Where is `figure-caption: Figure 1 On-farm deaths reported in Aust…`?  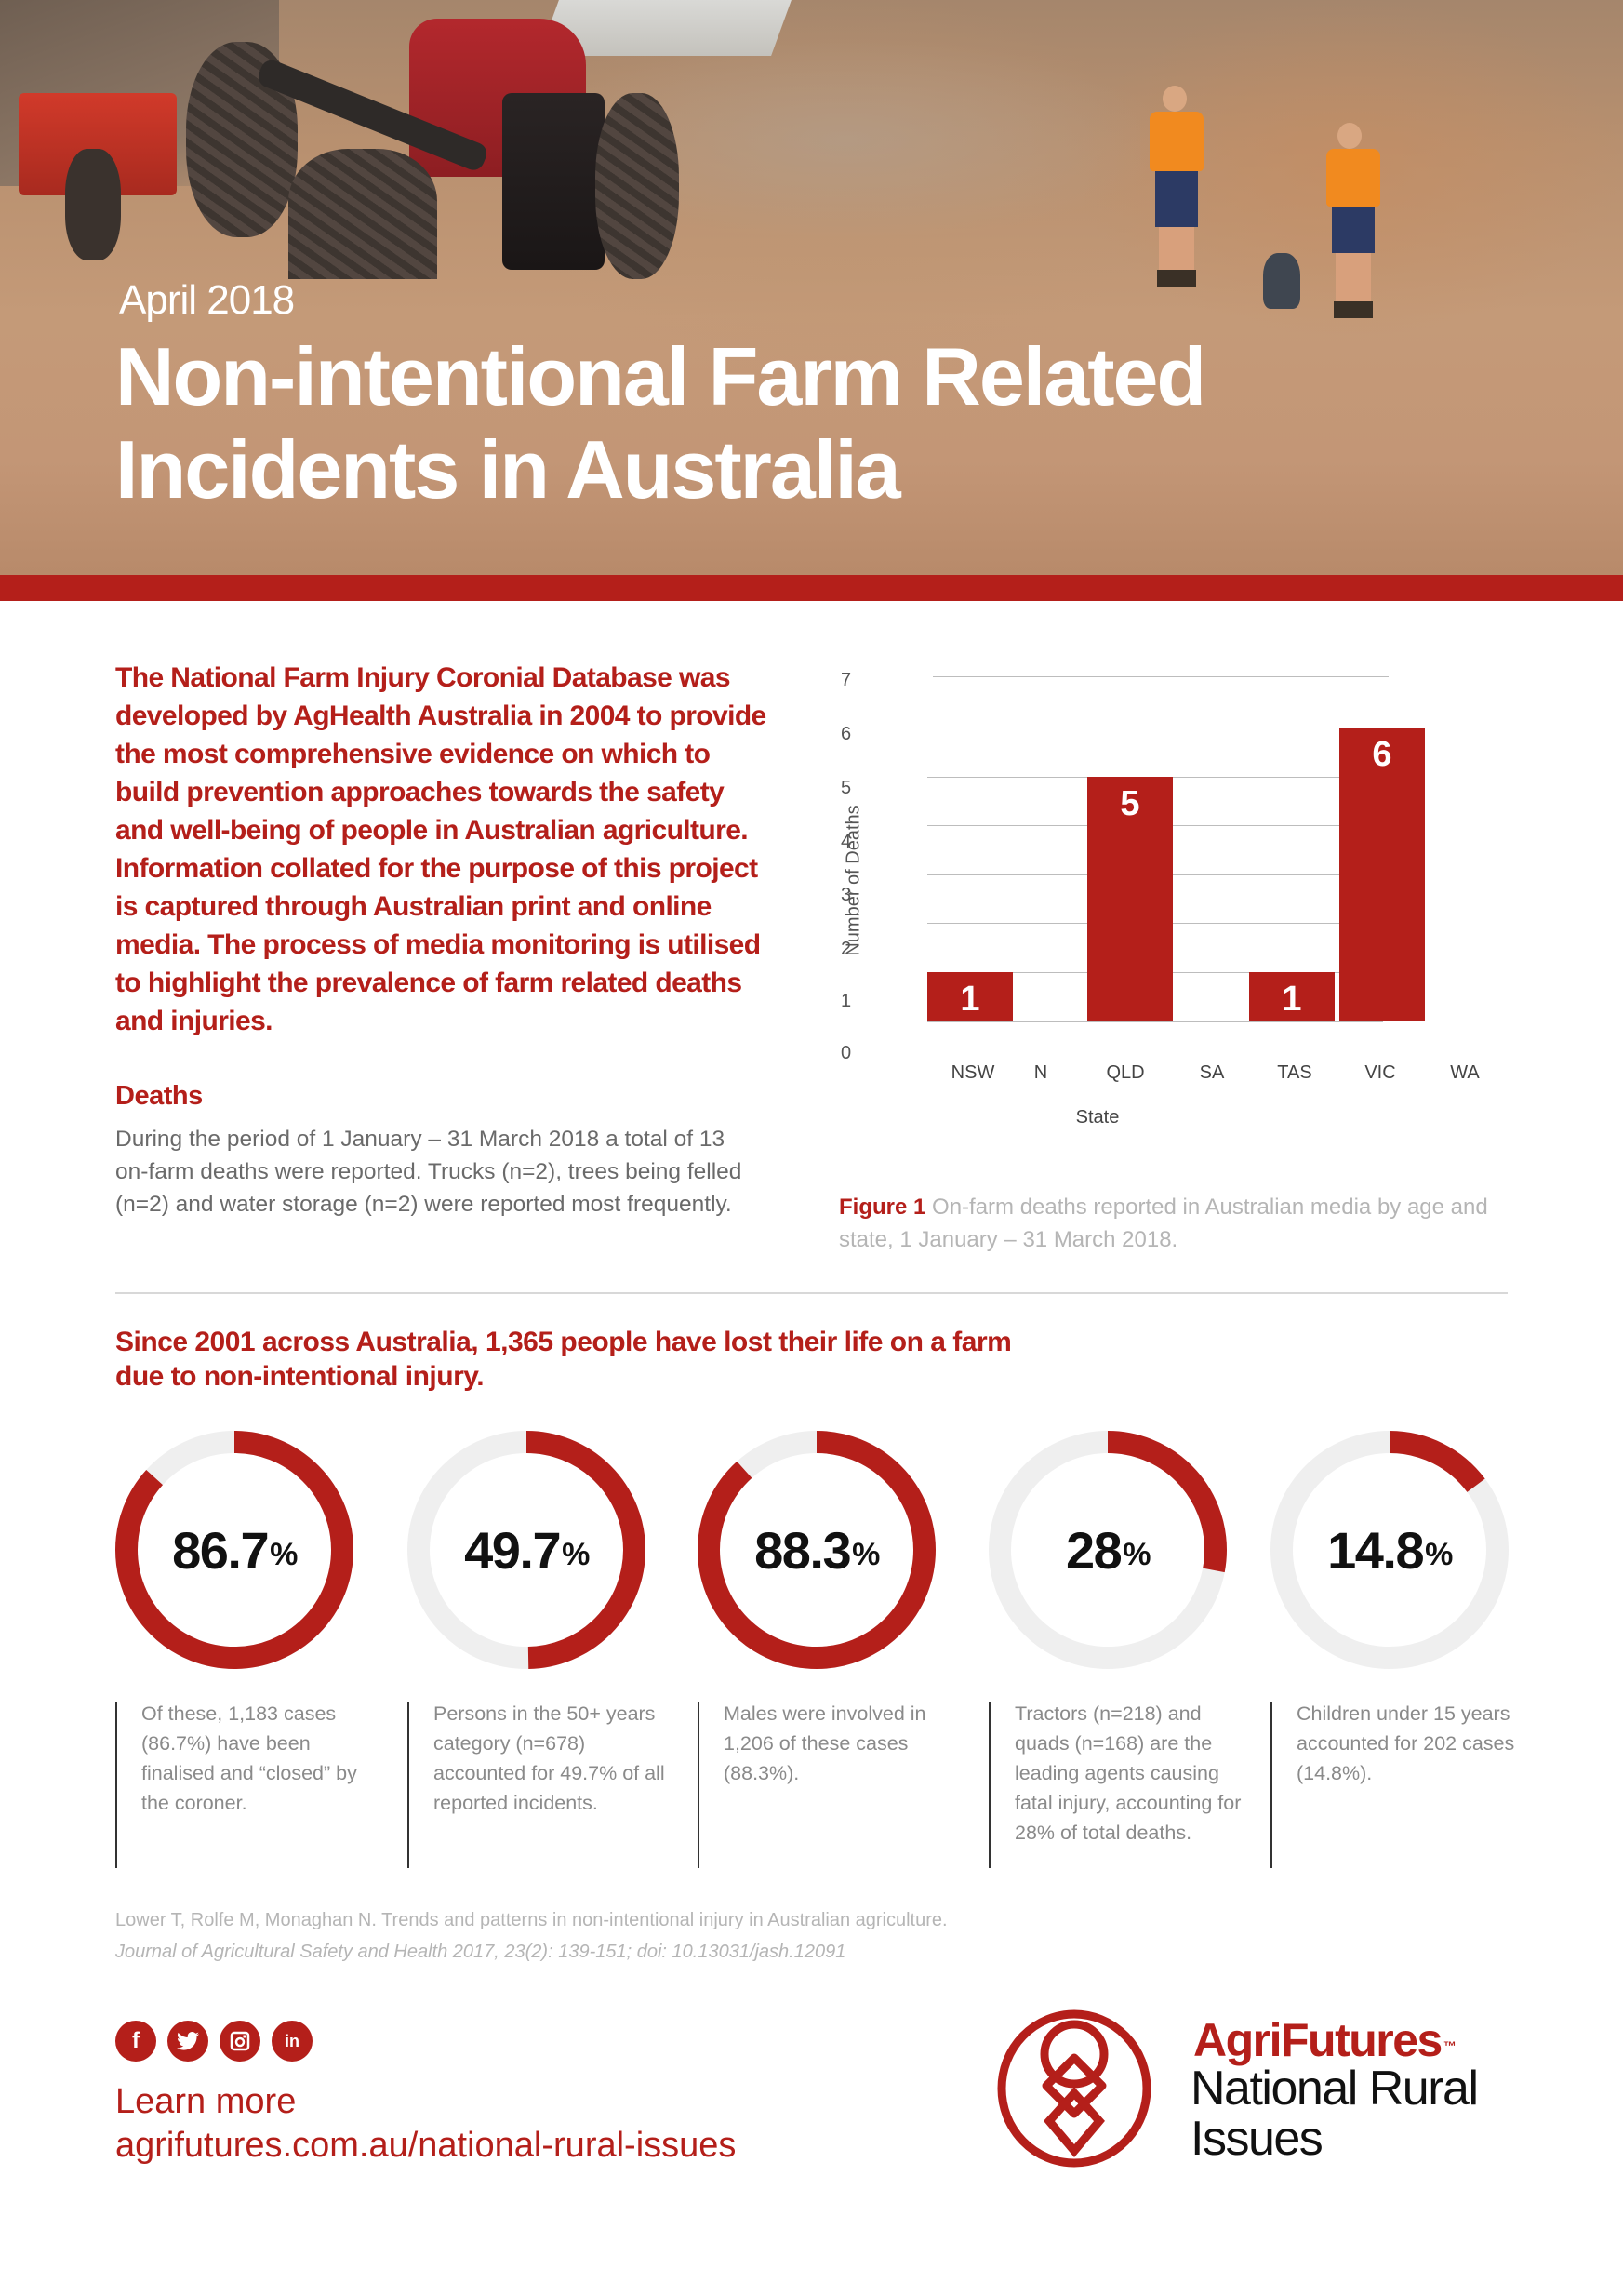 figure-caption: Figure 1 On-farm deaths reported in Aust… is located at coordinates (1164, 1223).